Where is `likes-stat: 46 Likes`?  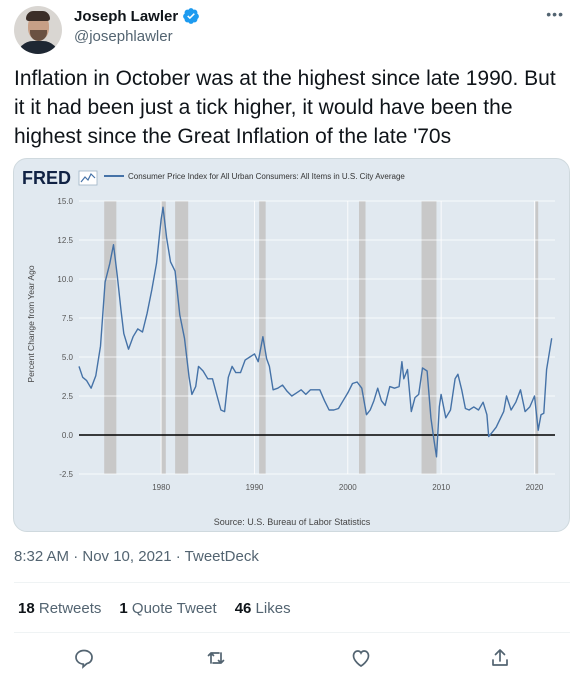
likes-stat: 46 Likes is located at coordinates (263, 608).